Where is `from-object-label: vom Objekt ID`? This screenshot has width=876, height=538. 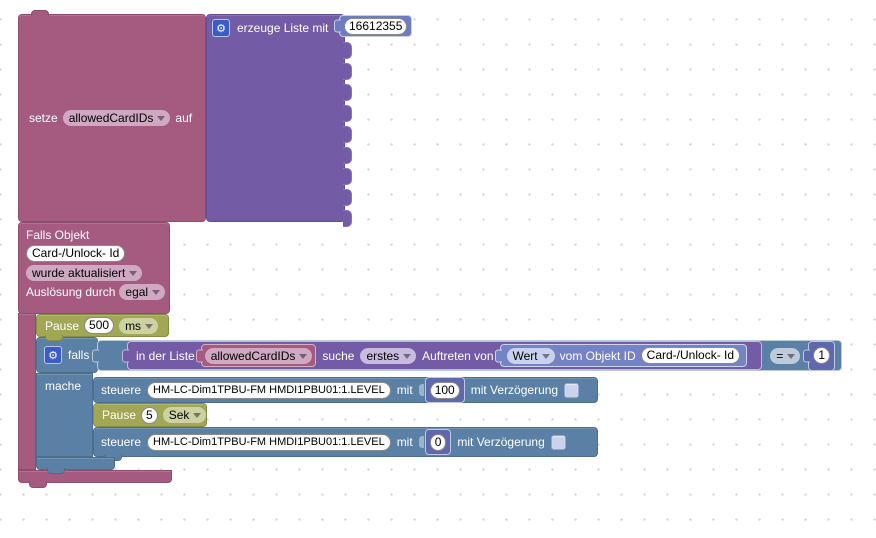 from-object-label: vom Objekt ID is located at coordinates (597, 355).